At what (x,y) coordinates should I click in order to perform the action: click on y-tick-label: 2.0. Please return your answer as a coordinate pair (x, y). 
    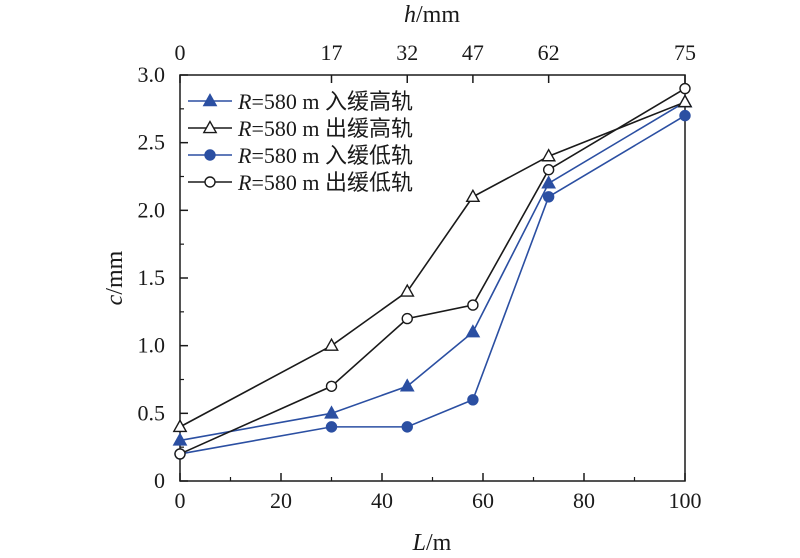
    Looking at the image, I should click on (152, 209).